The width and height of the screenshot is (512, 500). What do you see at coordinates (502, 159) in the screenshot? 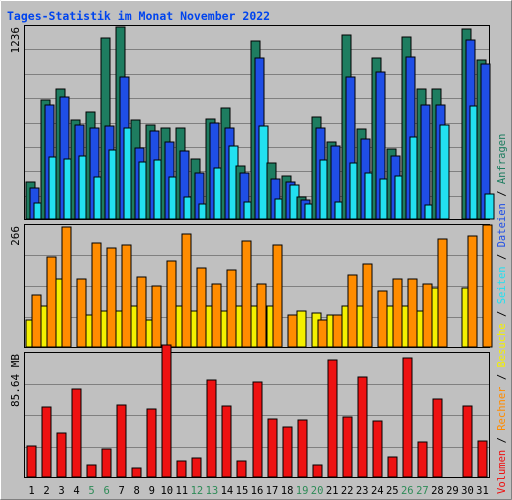
I see `legend-item-anfragen: Anfragen` at bounding box center [502, 159].